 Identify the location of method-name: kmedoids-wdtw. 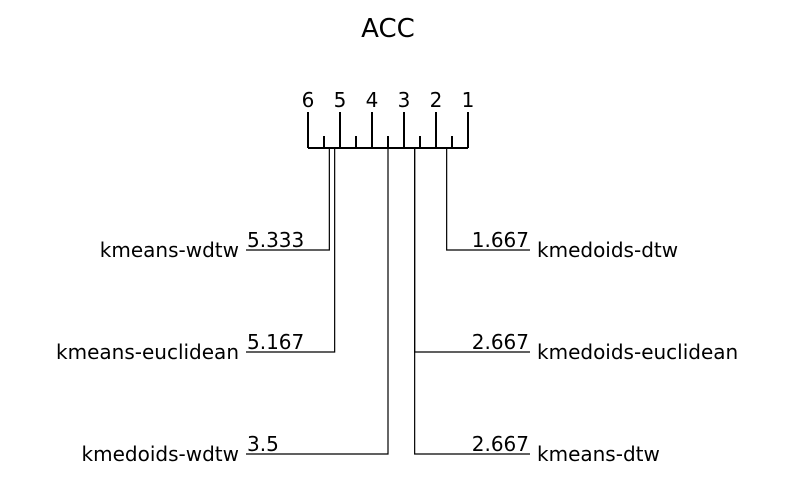
(160, 454).